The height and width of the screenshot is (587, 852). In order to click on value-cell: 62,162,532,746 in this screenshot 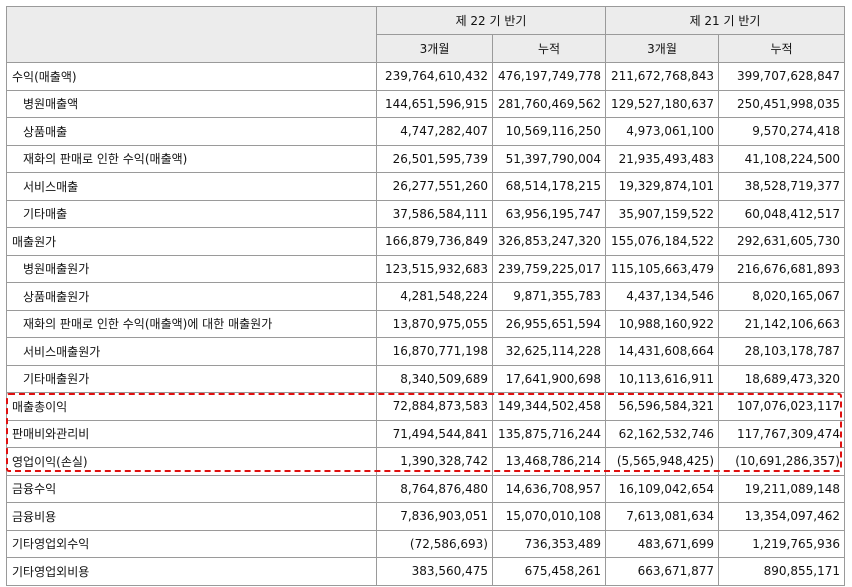, I will do `click(662, 433)`.